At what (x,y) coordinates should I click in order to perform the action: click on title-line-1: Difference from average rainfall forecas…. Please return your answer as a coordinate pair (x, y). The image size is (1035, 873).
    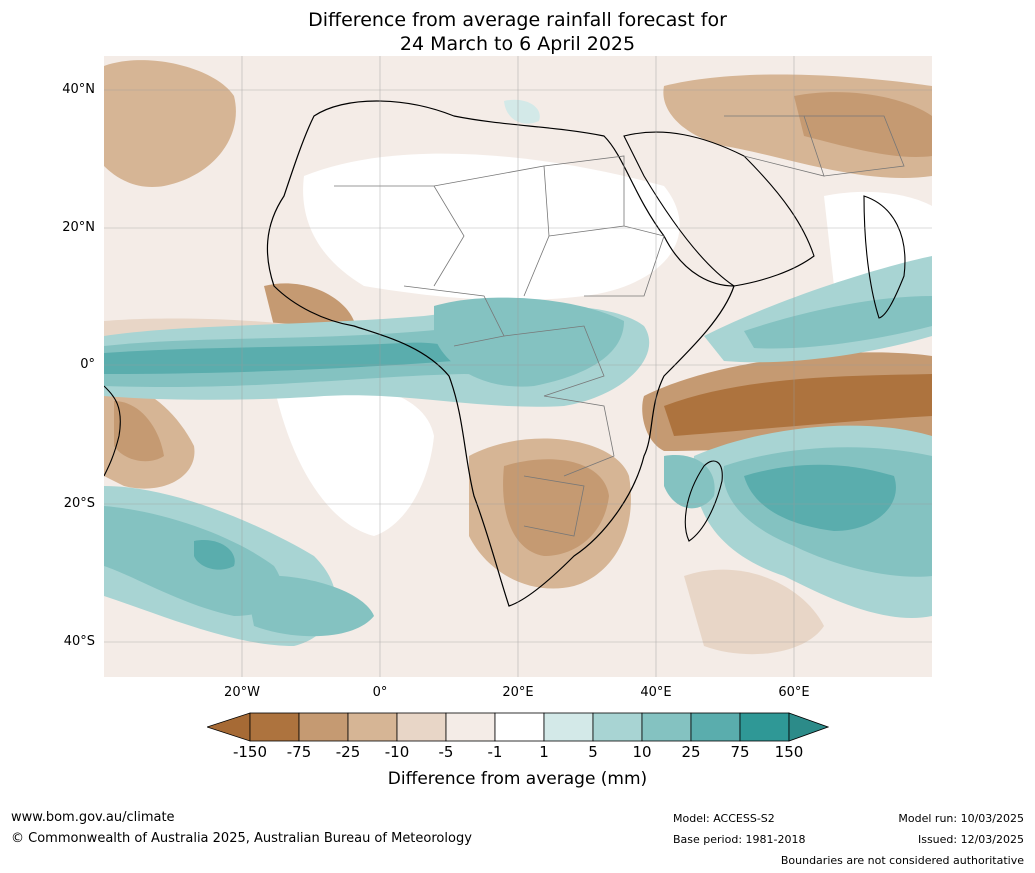
    Looking at the image, I should click on (517, 20).